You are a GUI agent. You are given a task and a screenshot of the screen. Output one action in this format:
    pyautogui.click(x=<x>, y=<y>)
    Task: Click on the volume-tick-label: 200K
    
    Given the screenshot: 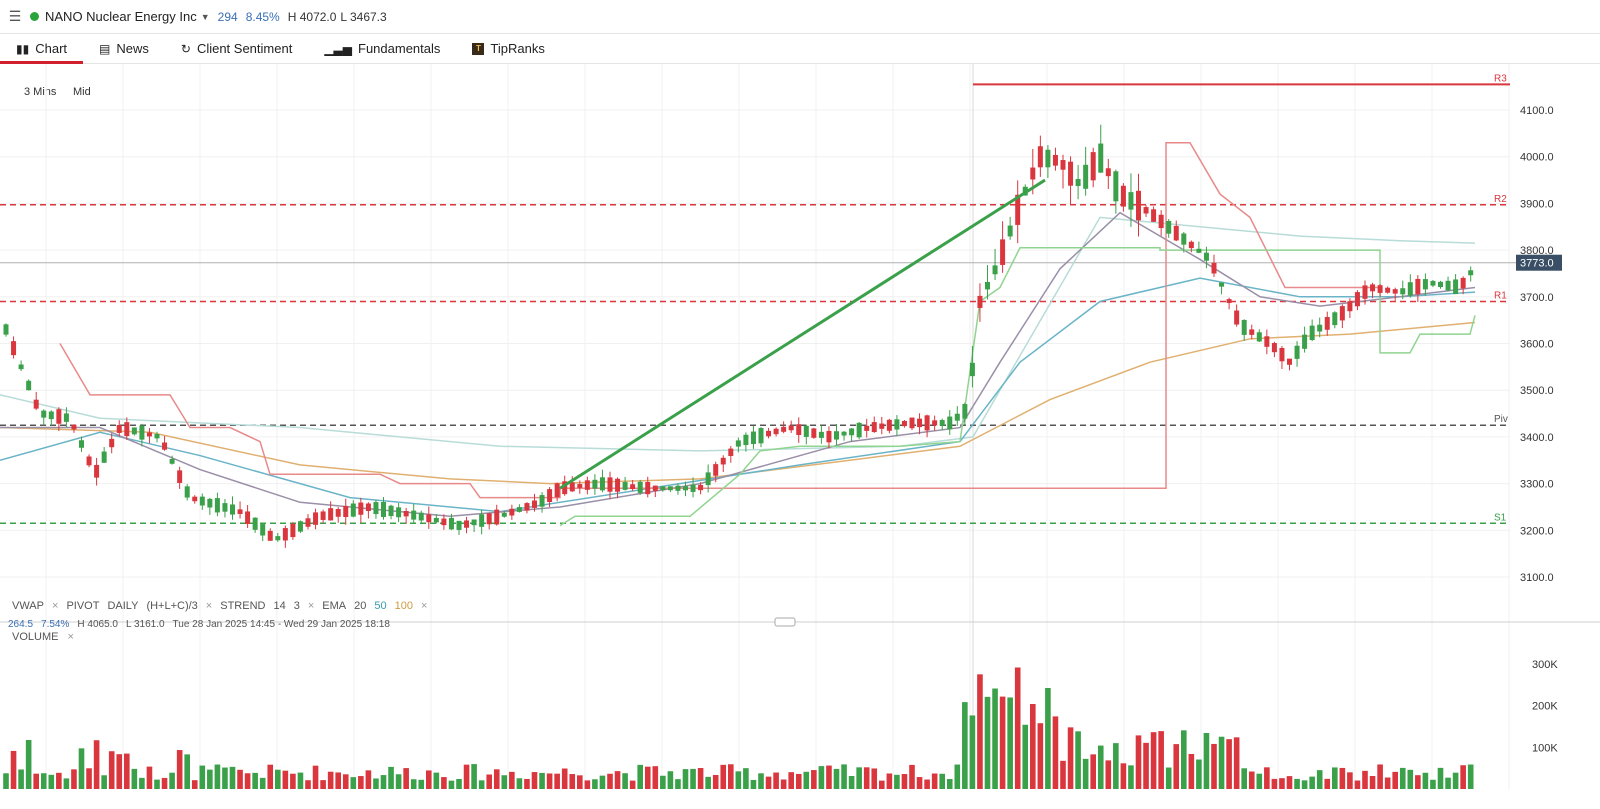 What is the action you would take?
    pyautogui.click(x=1545, y=707)
    